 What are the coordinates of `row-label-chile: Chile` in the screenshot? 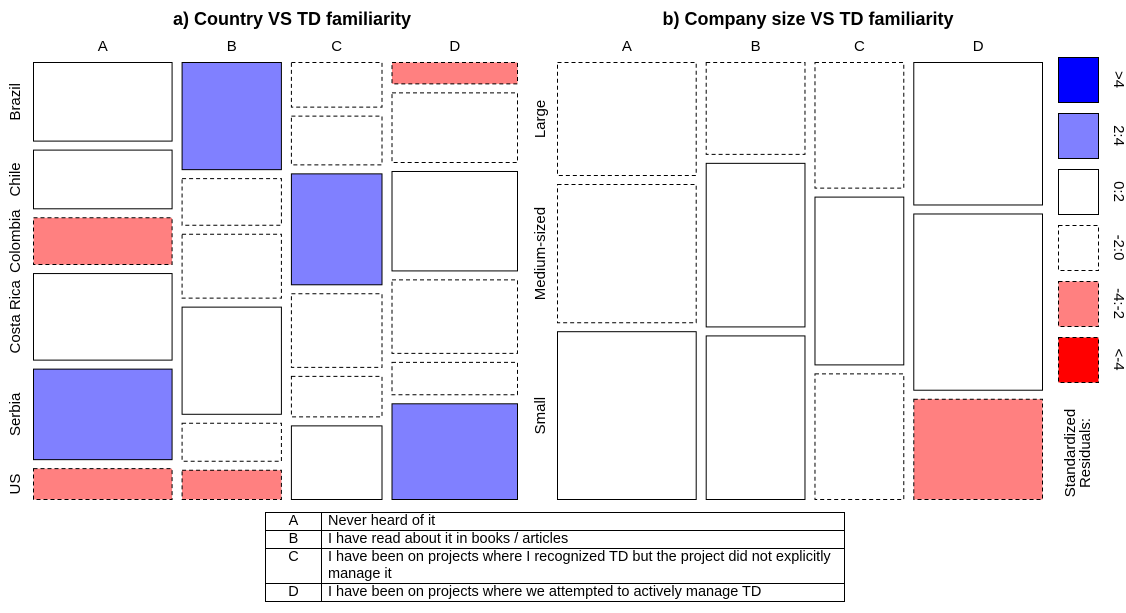 It's located at (15, 179).